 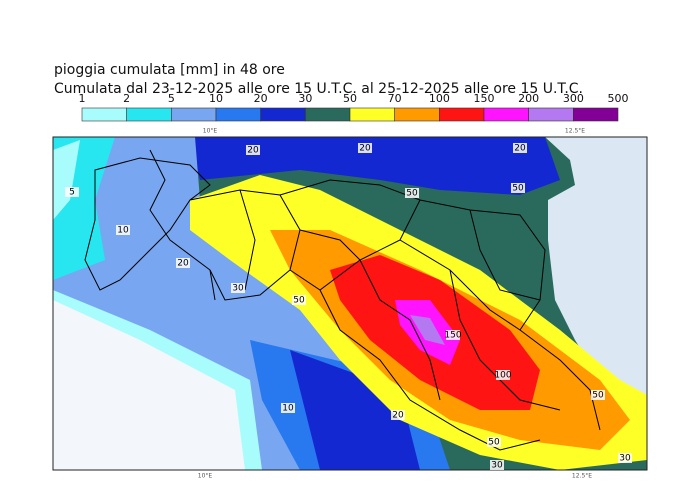 I want to click on legend-label: 300, so click(x=573, y=98).